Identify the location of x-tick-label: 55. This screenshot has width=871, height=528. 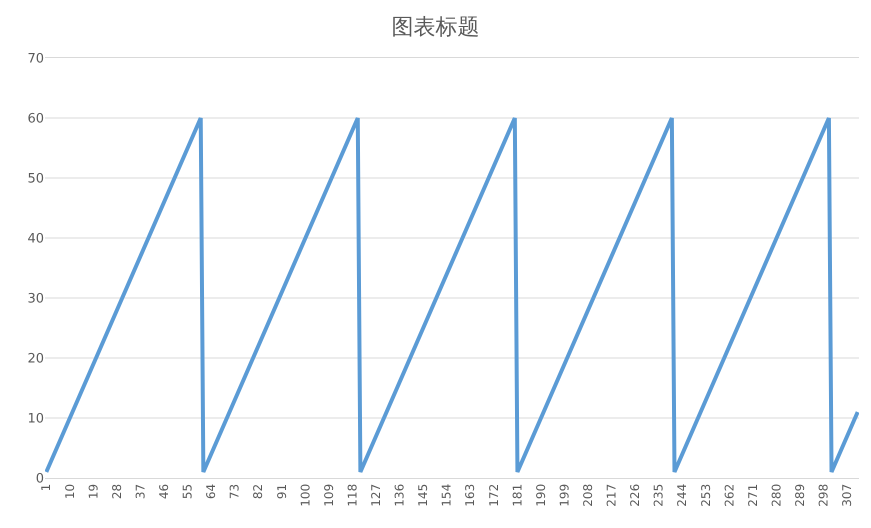
(187, 492).